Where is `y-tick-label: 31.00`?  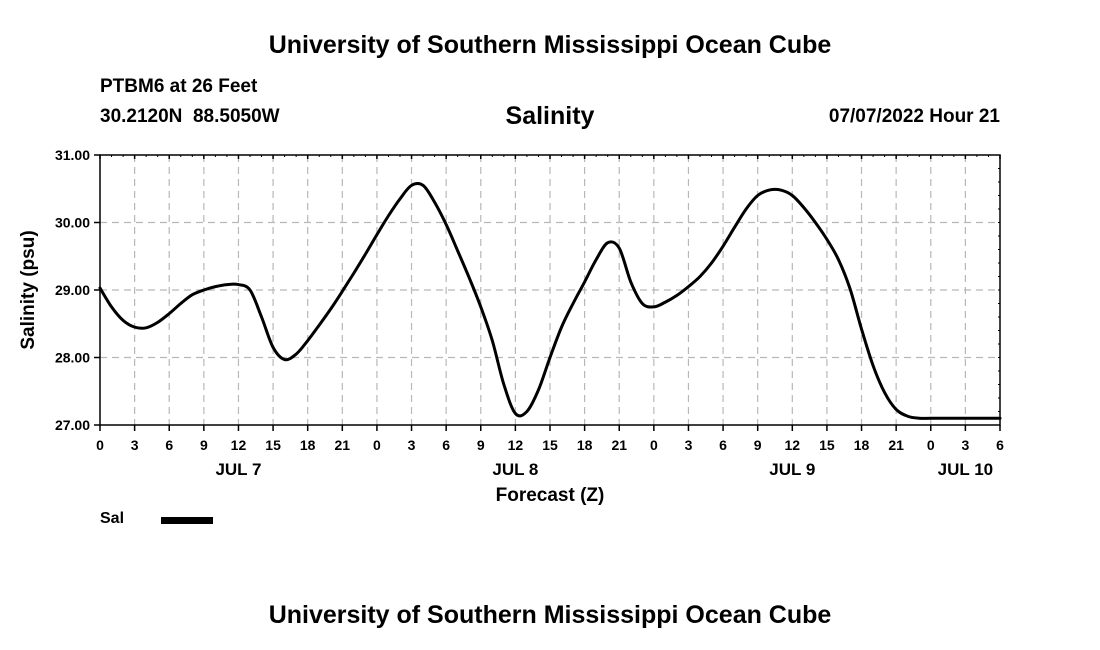 y-tick-label: 31.00 is located at coordinates (72, 155).